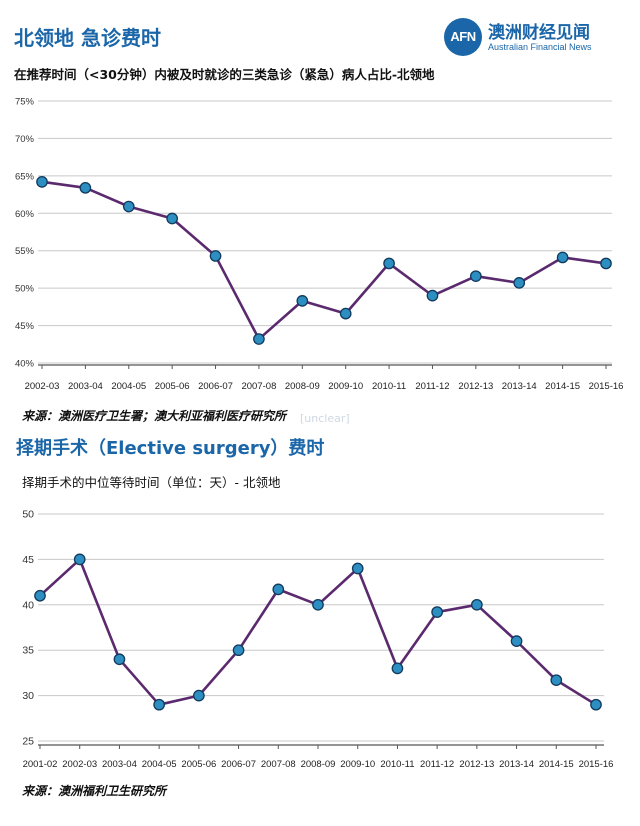 The width and height of the screenshot is (640, 826). I want to click on chart2-xtick-label: 2010-11, so click(397, 764).